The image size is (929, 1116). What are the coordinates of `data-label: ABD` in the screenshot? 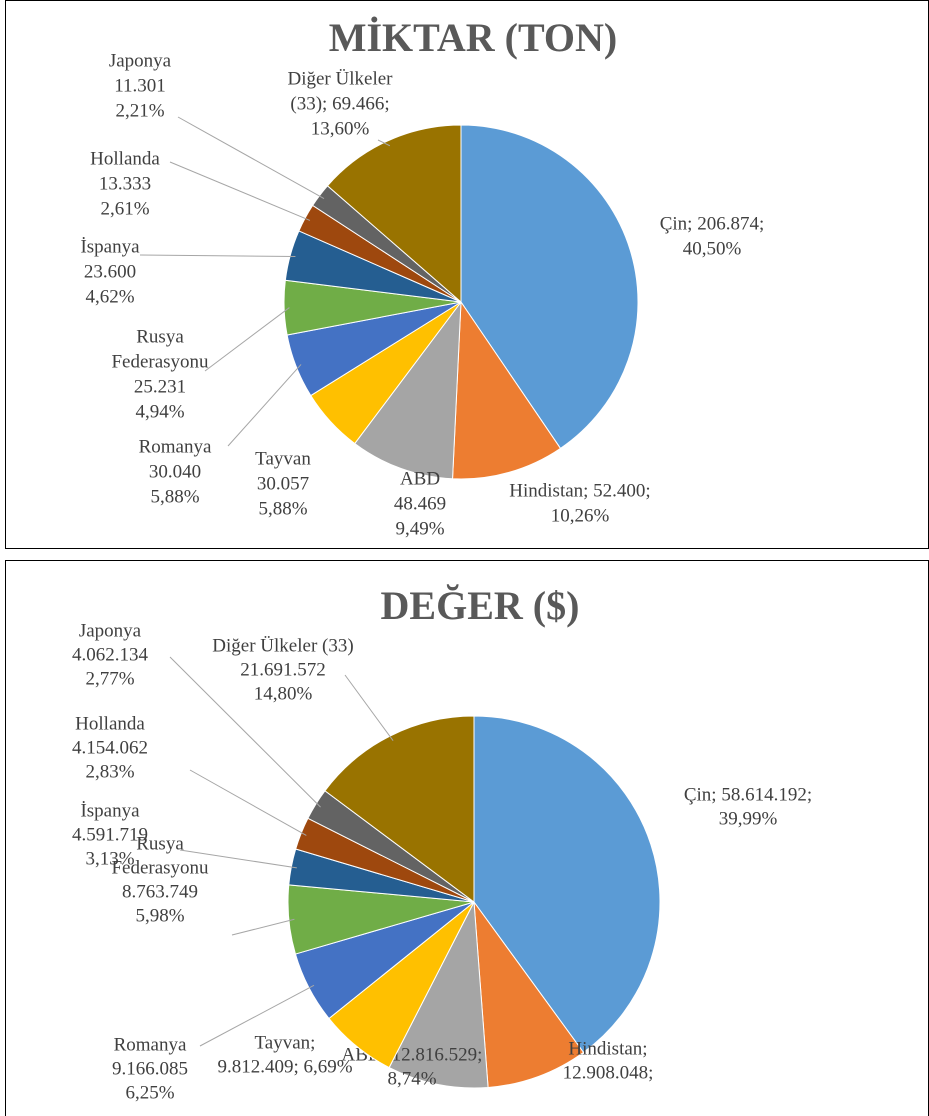 It's located at (420, 478).